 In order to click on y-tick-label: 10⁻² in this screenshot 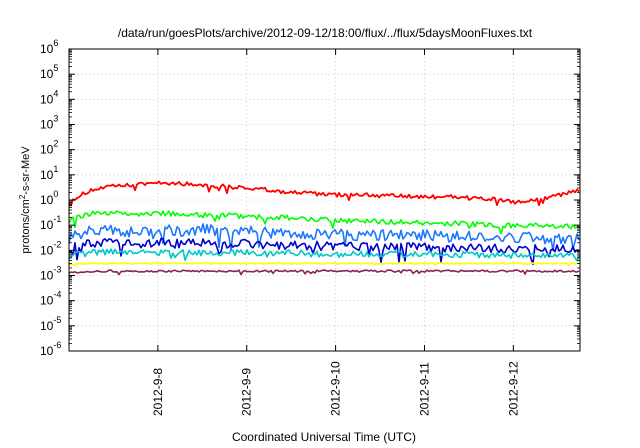, I will do `click(50, 248)`.